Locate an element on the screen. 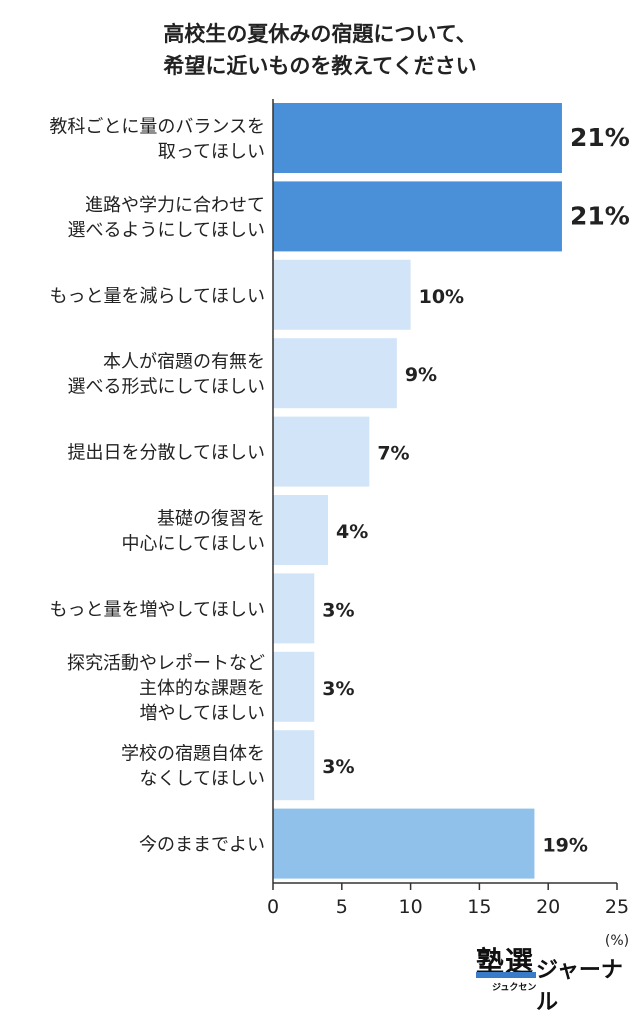  bar-value-label-3: 9% is located at coordinates (421, 375).